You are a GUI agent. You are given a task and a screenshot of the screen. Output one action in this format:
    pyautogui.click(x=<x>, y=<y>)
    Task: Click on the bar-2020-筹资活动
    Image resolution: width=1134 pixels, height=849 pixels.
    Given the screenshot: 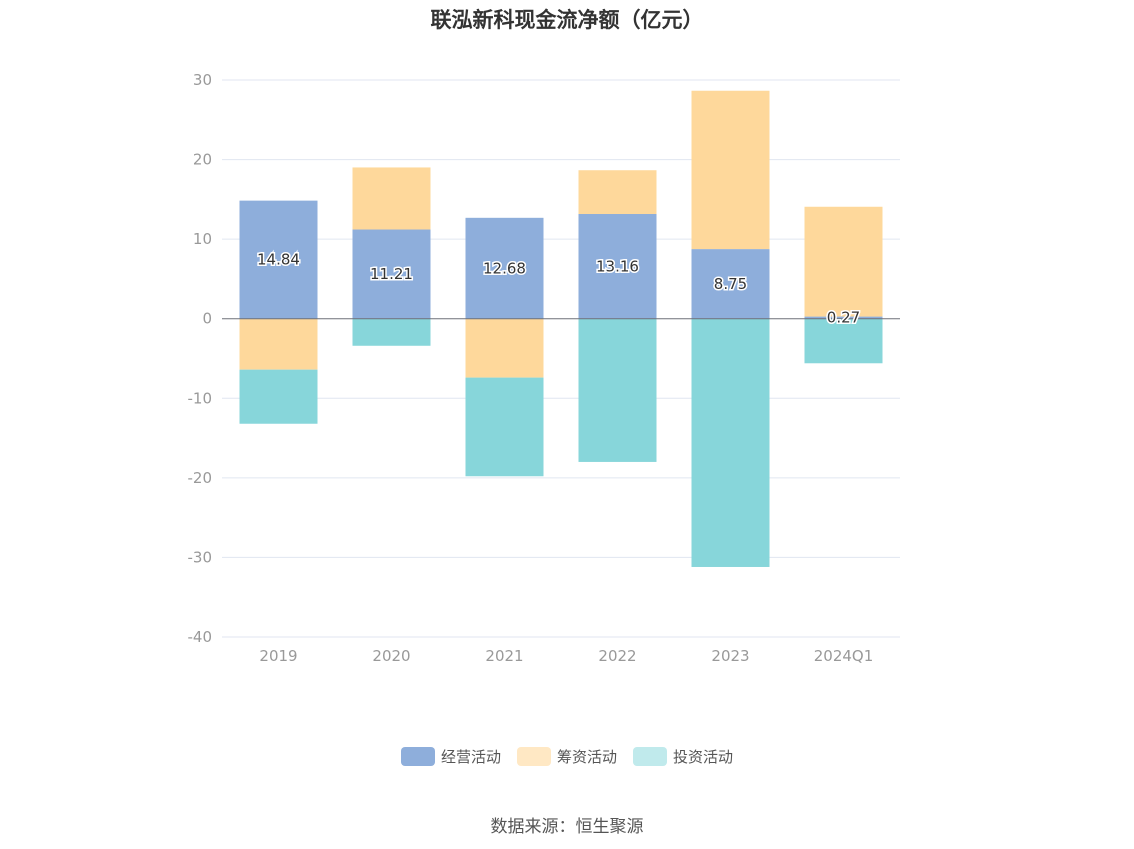 What is the action you would take?
    pyautogui.click(x=391, y=198)
    